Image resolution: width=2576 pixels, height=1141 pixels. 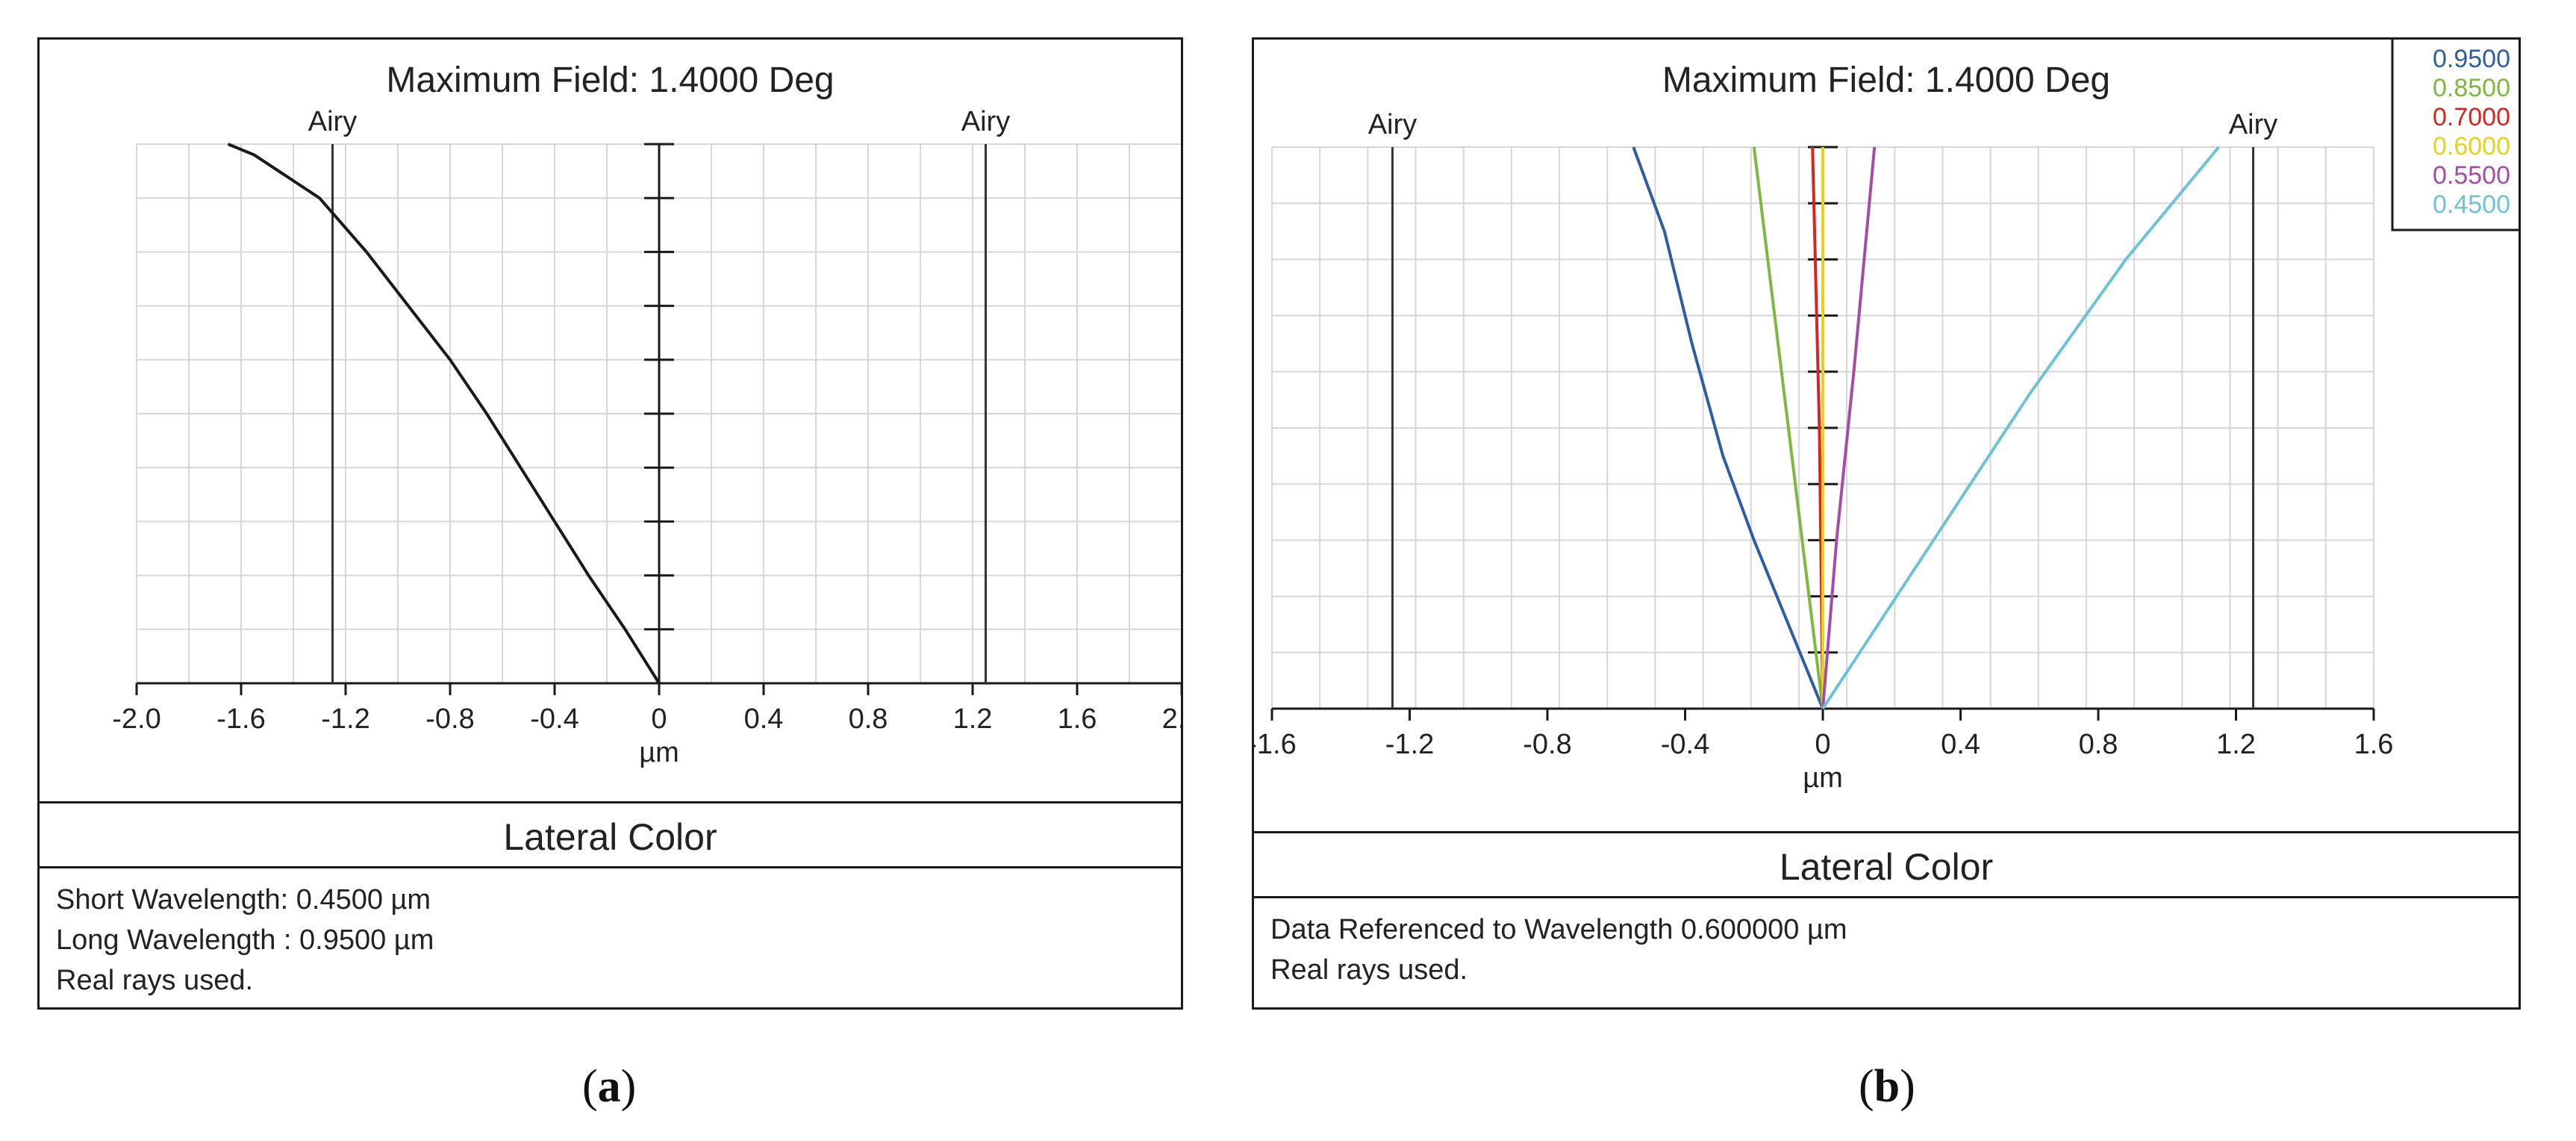 I want to click on figure-label-a: (a), so click(x=609, y=1086).